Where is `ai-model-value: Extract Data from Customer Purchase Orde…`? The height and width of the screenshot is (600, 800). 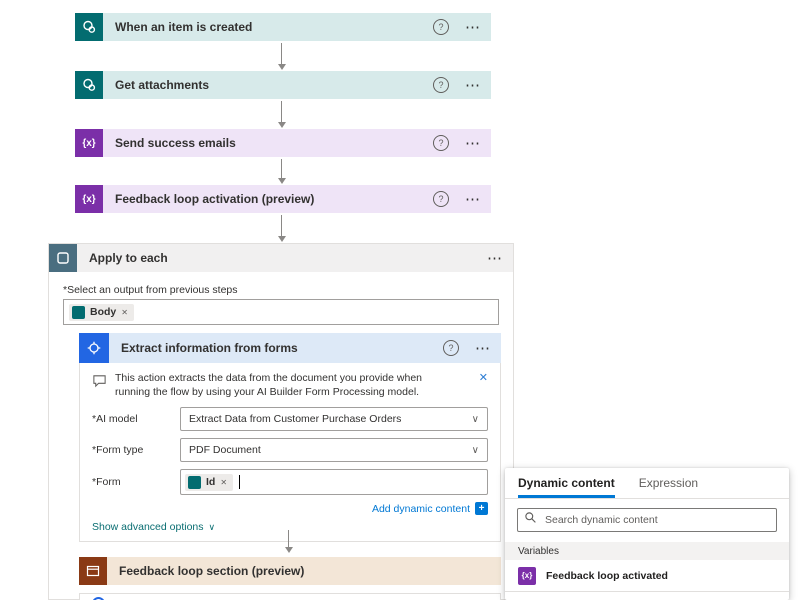
ai-model-value: Extract Data from Customer Purchase Orde… is located at coordinates (295, 419).